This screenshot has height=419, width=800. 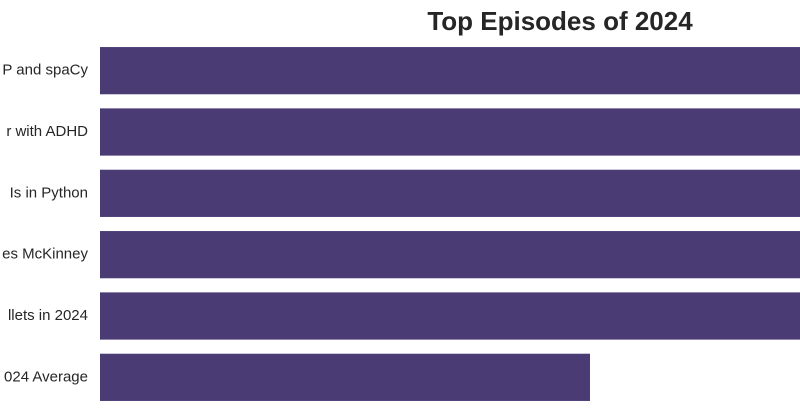 I want to click on y-tick-label-4: llets in 2024, so click(x=48, y=315).